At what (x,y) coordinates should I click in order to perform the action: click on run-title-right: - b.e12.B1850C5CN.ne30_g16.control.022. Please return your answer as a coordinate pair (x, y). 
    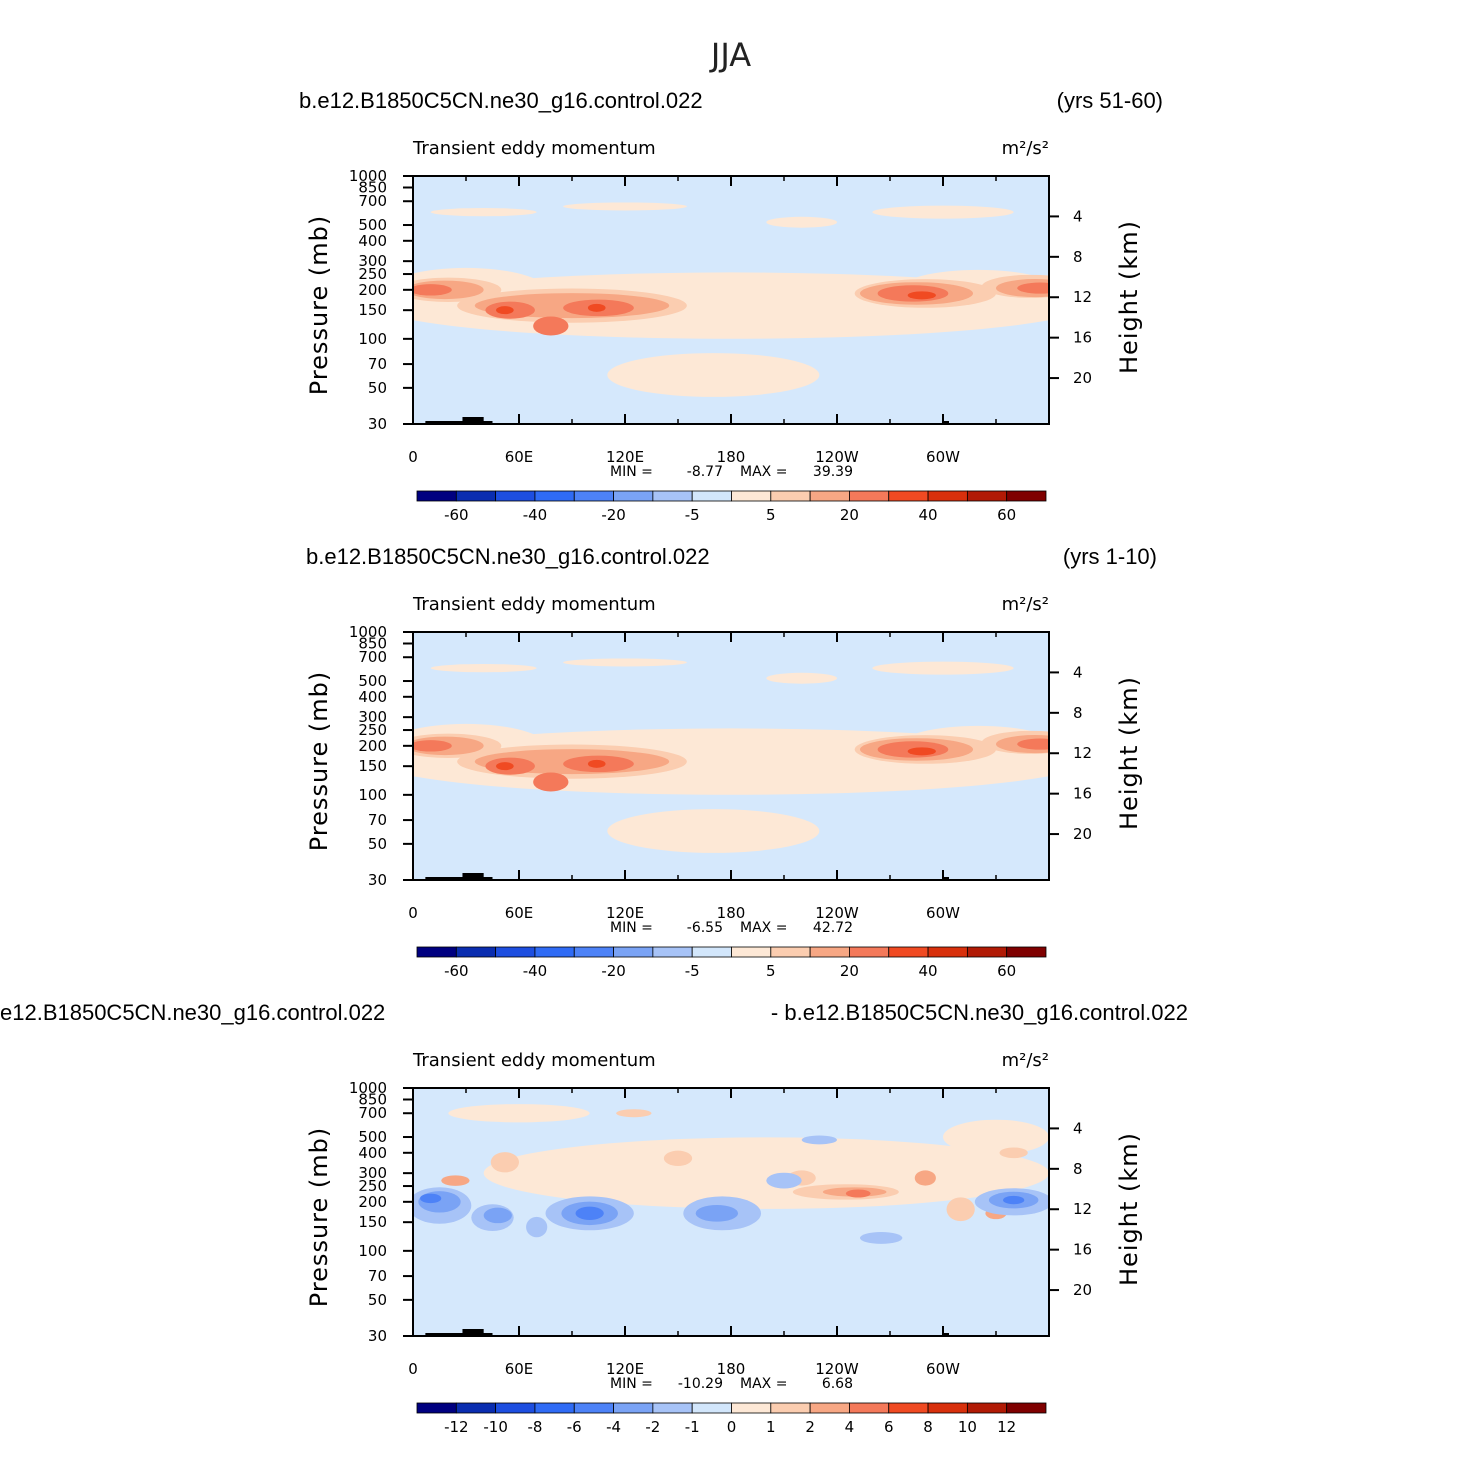
    Looking at the image, I should click on (979, 1012).